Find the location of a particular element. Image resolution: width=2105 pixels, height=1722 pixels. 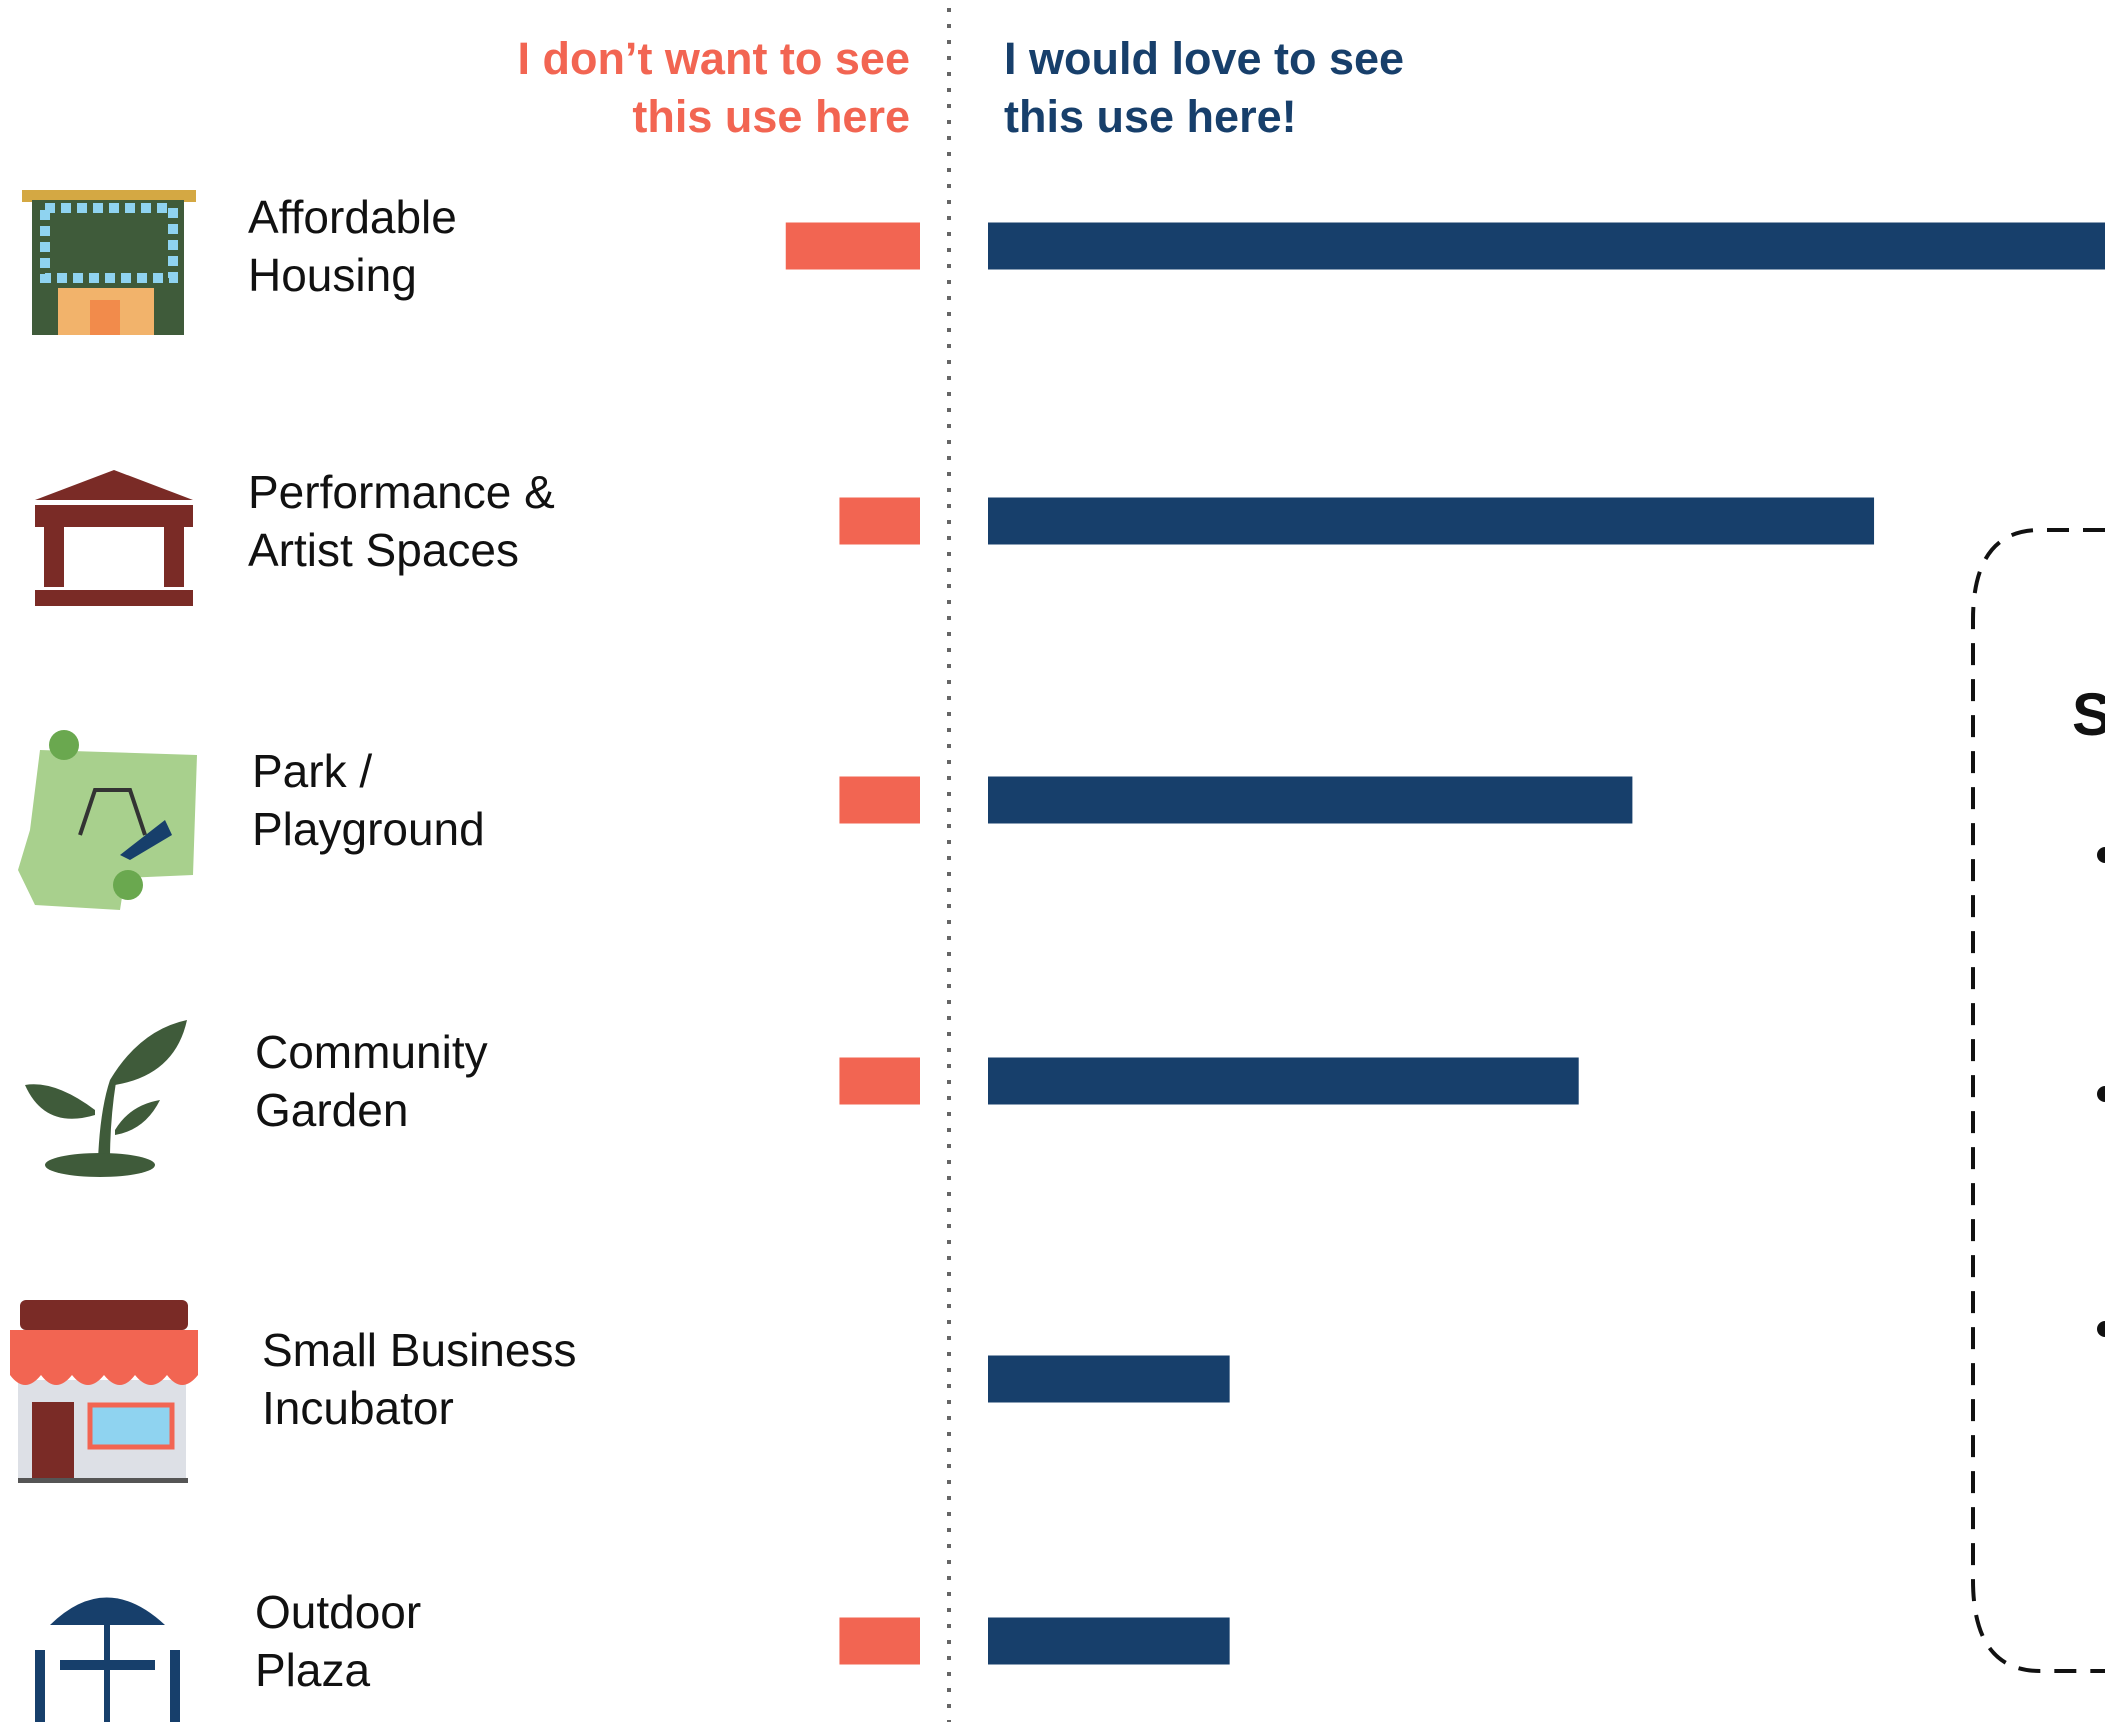

box-title: S is located at coordinates (2088, 714).